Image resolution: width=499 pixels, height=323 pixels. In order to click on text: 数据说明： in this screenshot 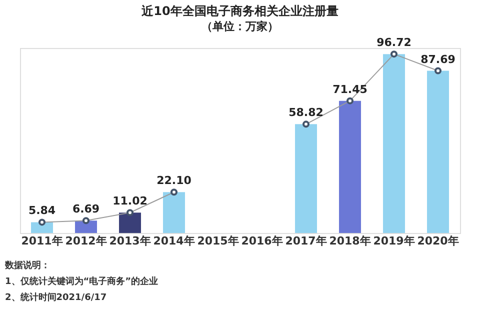, I will do `click(27, 265)`.